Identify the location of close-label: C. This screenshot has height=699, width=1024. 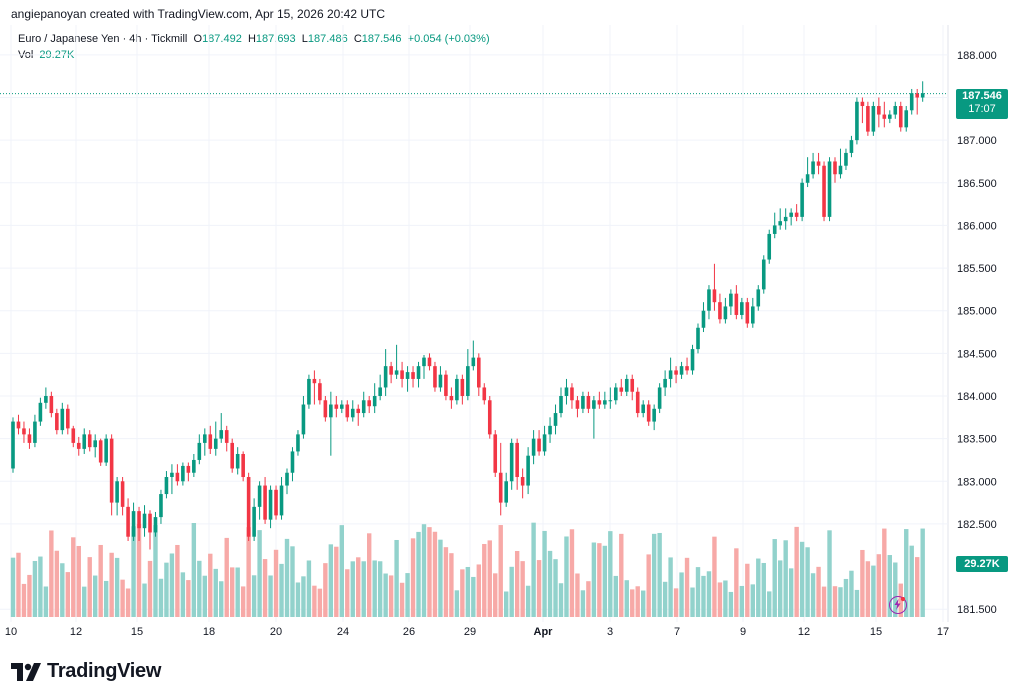
(357, 39).